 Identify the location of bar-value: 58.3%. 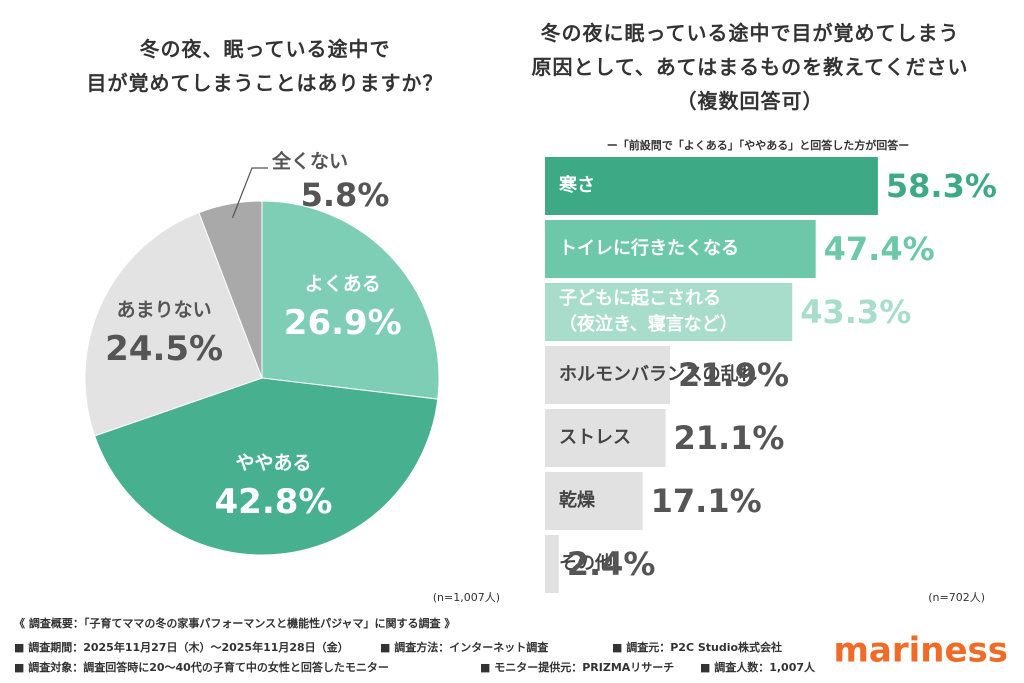
(941, 186).